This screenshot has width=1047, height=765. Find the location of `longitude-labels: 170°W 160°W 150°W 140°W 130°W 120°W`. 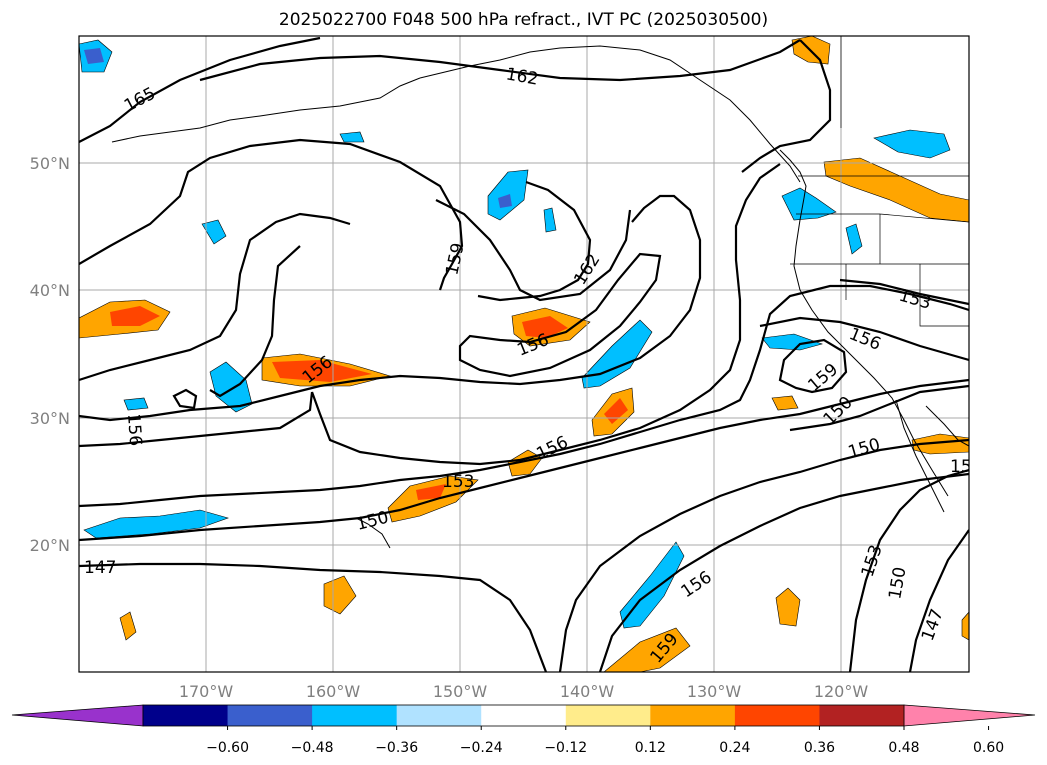

longitude-labels: 170°W 160°W 150°W 140°W 130°W 120°W is located at coordinates (524, 691).